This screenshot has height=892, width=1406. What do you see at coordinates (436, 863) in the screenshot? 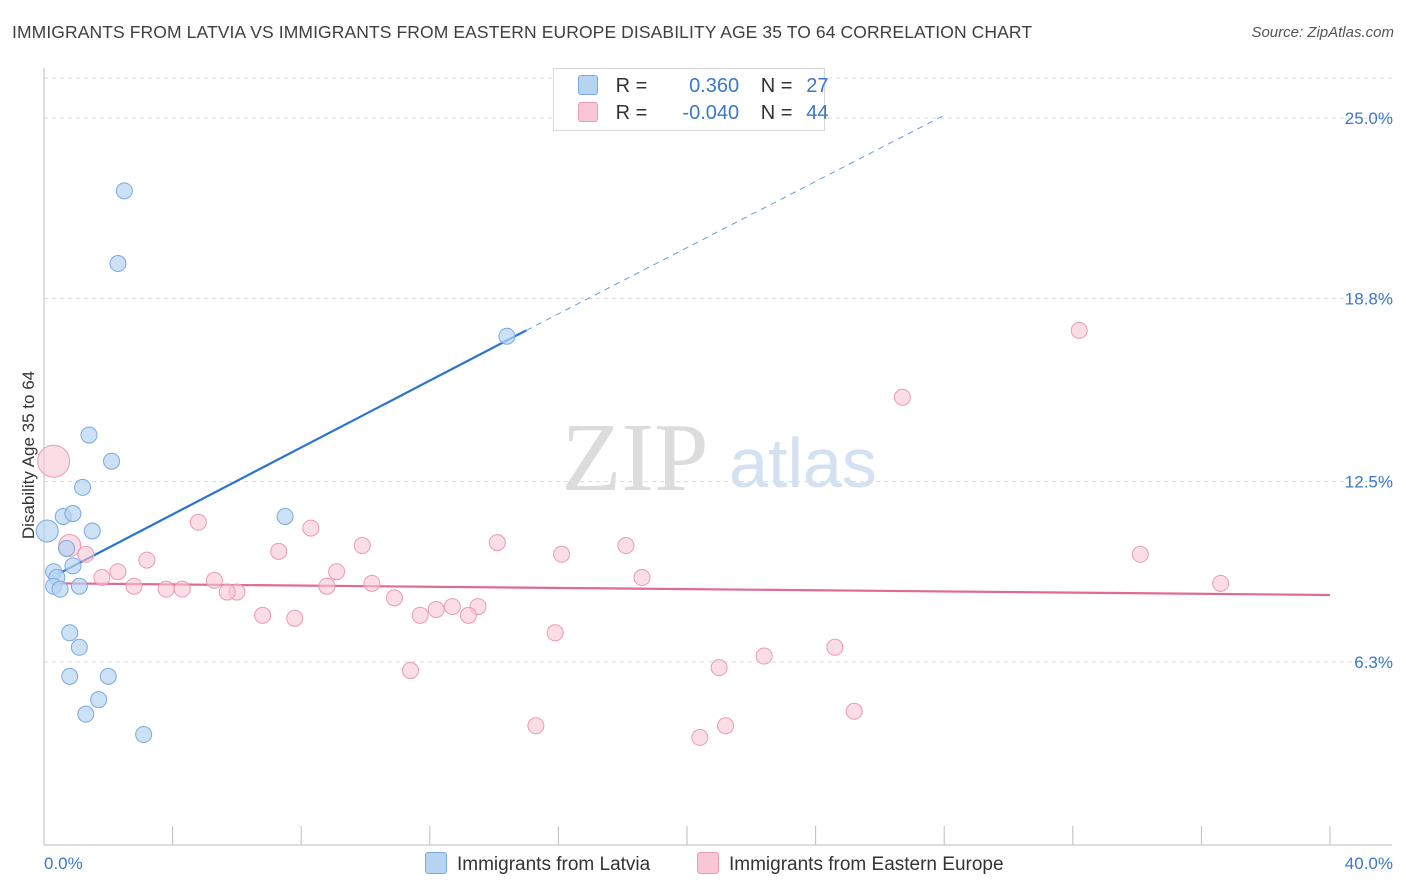
I see `bottom-legend-swatch-latvia` at bounding box center [436, 863].